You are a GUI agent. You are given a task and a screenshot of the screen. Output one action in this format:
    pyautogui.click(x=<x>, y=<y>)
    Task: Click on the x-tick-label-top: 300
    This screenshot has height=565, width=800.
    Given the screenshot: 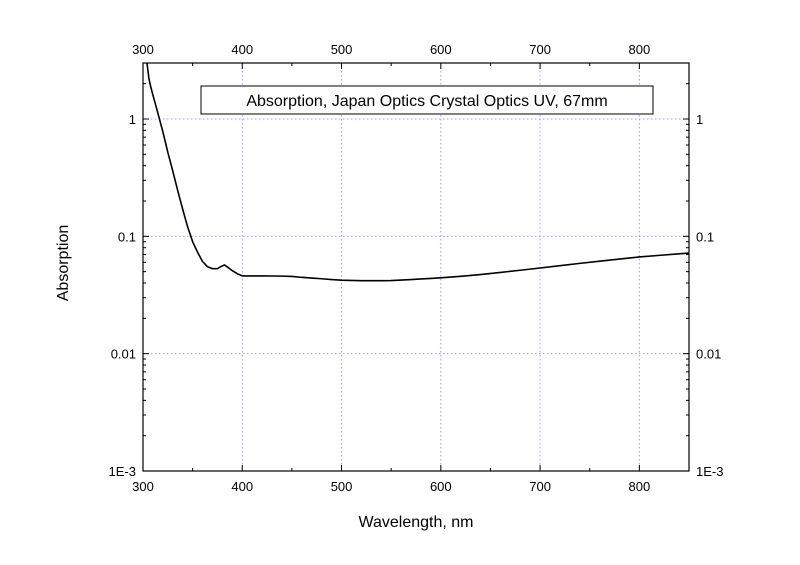 What is the action you would take?
    pyautogui.click(x=143, y=49)
    